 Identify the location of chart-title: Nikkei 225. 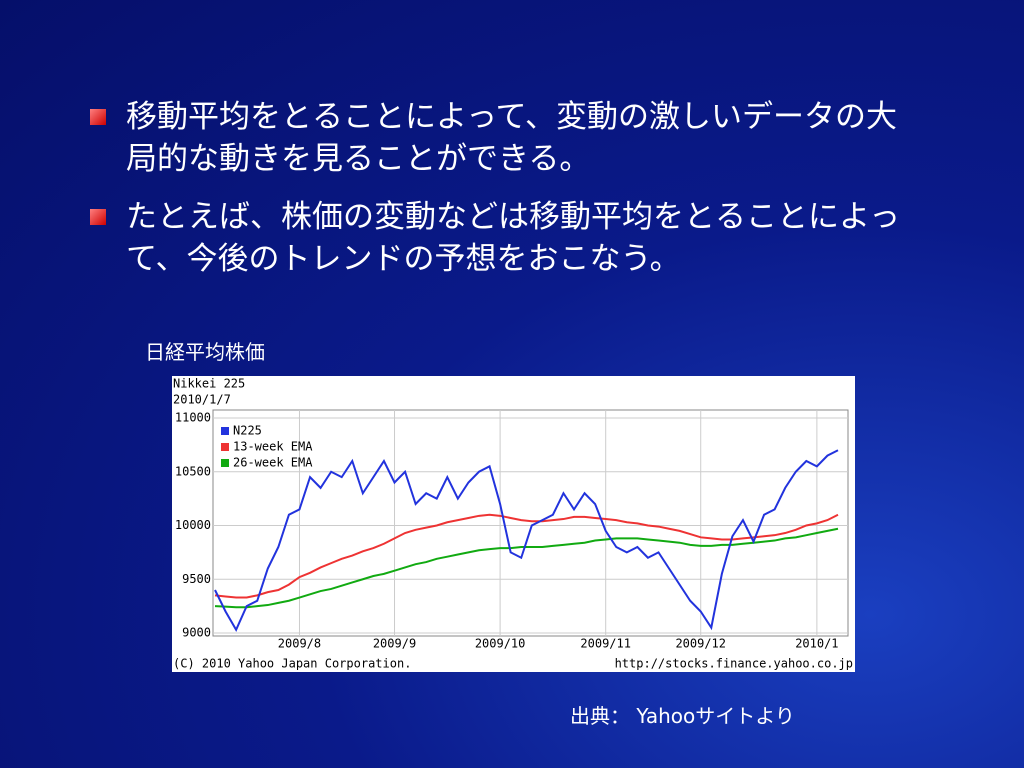
(209, 384).